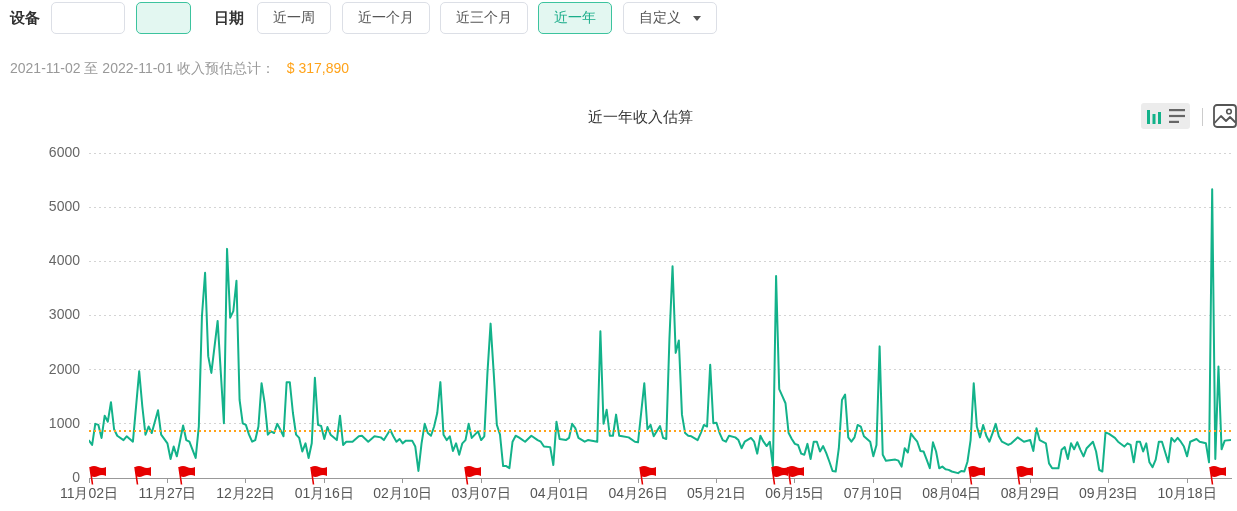 This screenshot has width=1237, height=511. Describe the element at coordinates (1187, 493) in the screenshot. I see `x-tick-label: 10月18日` at that location.